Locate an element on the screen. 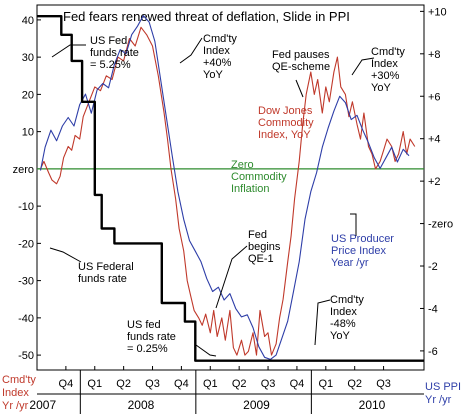 This screenshot has width=463, height=414. annotation-fed-funds-label: US Federal funds rate is located at coordinates (106, 273).